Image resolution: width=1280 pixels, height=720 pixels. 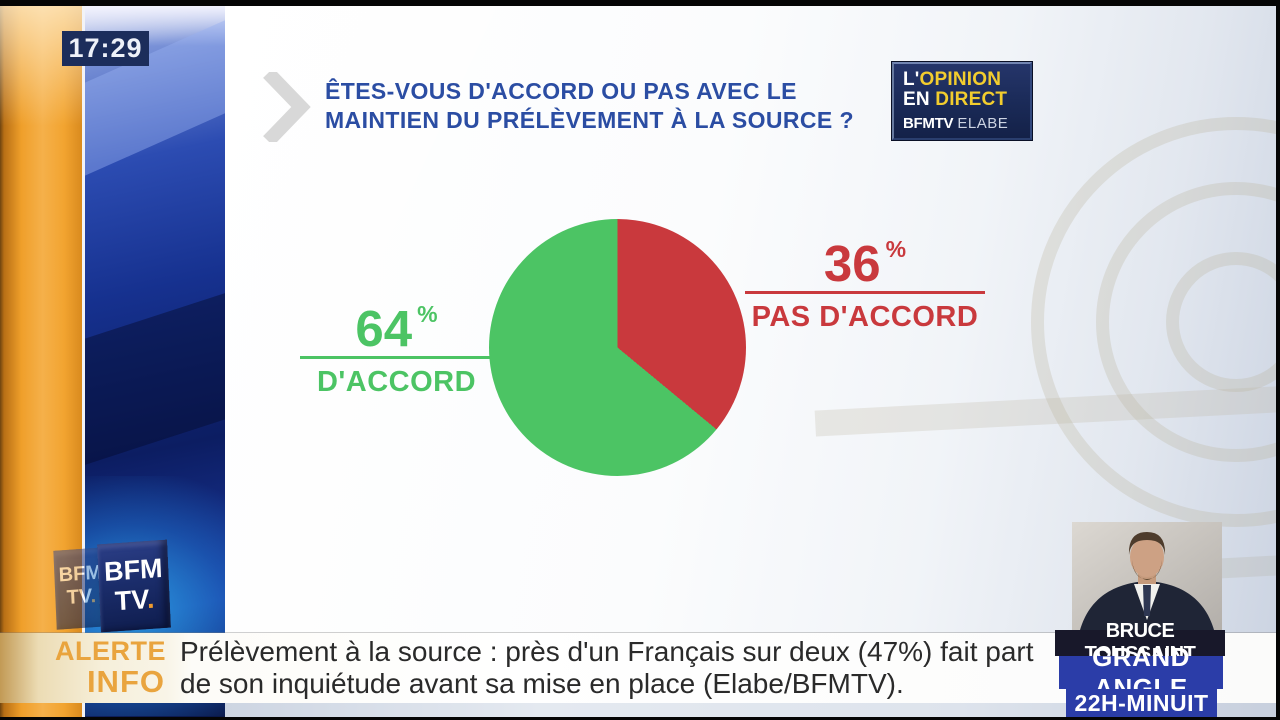 What do you see at coordinates (983, 123) in the screenshot?
I see `badge-partner: ELABE` at bounding box center [983, 123].